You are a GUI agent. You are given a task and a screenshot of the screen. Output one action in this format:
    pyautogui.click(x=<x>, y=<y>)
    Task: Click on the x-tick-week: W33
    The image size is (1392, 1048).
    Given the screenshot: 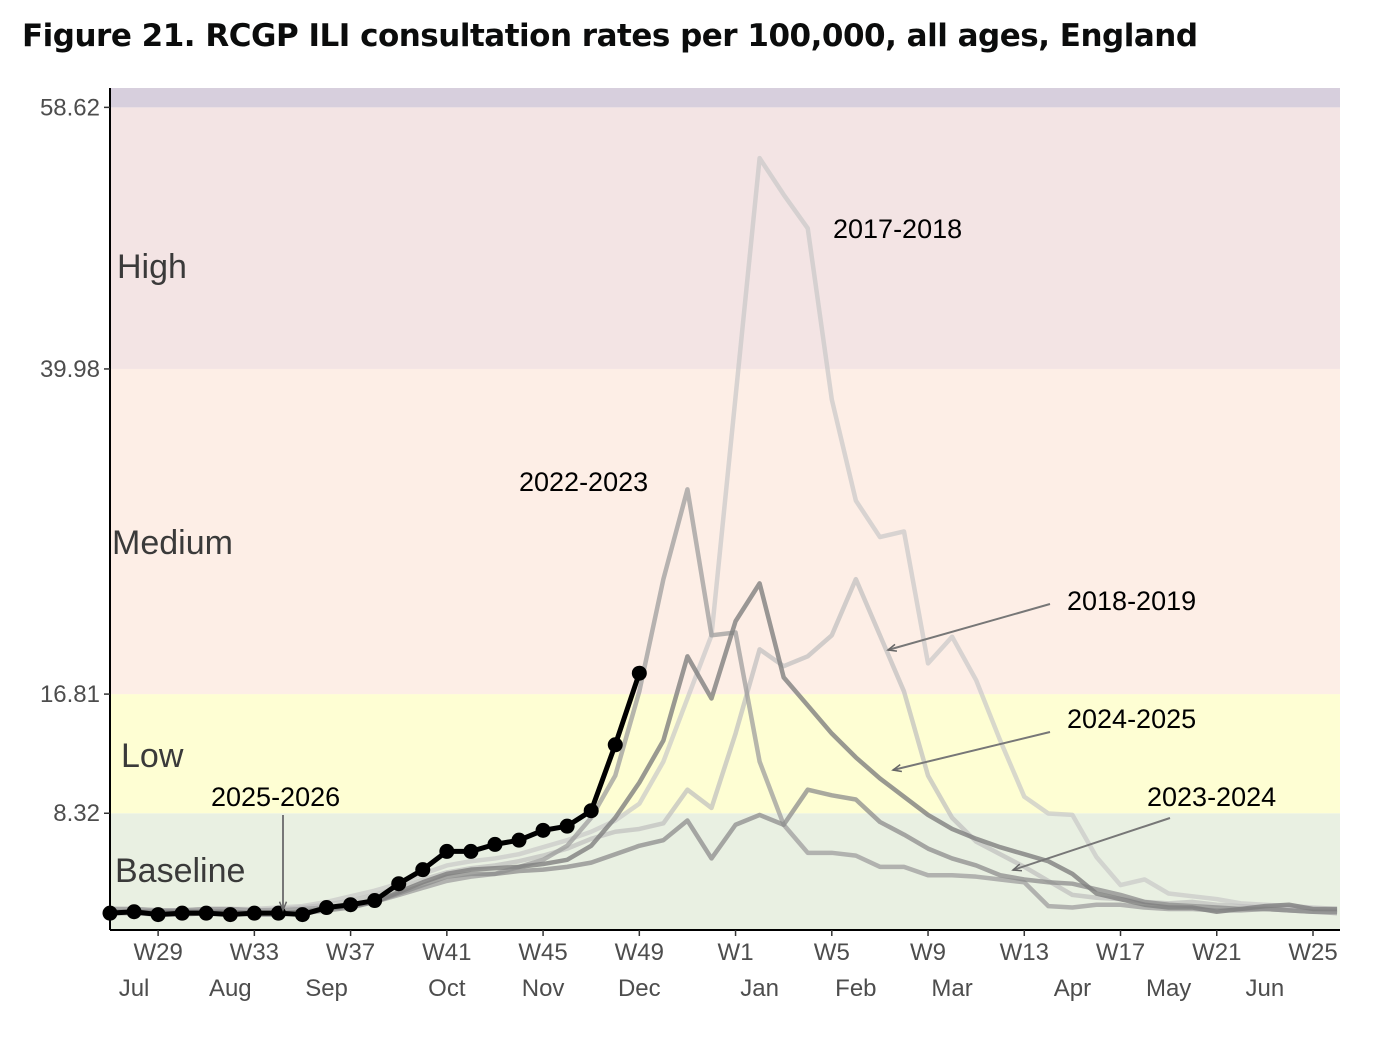 What is the action you would take?
    pyautogui.click(x=254, y=952)
    